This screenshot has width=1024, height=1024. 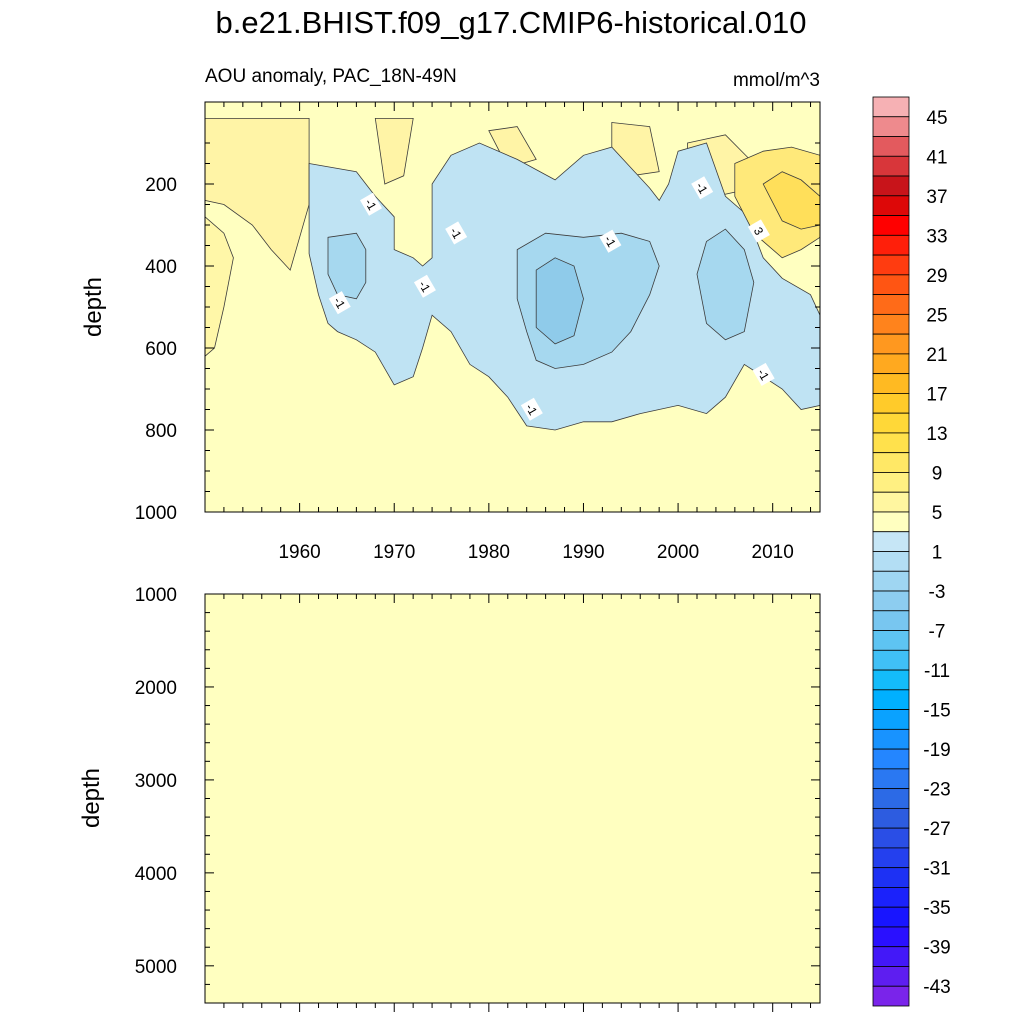 I want to click on upper-x-tick-label: 1980, so click(x=489, y=552).